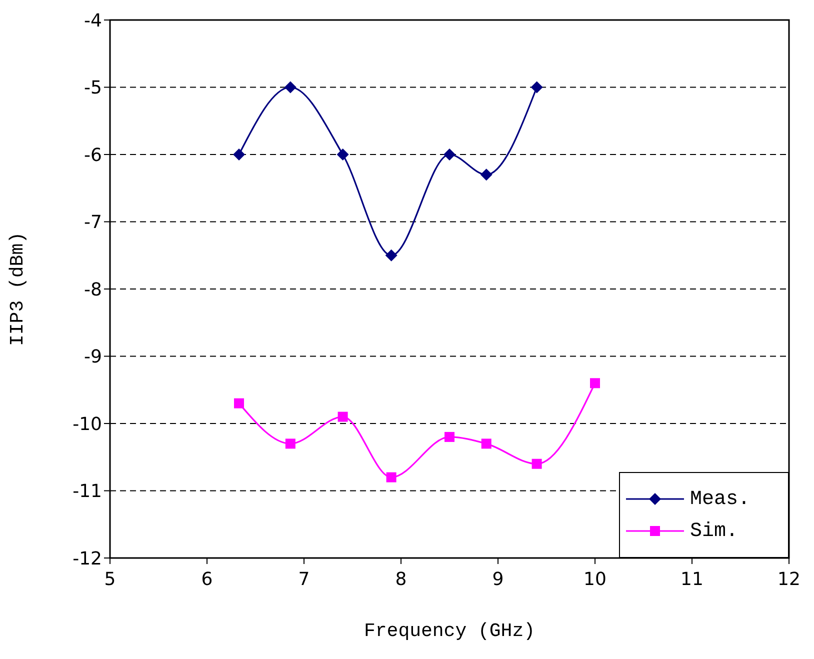 Image resolution: width=814 pixels, height=659 pixels. Describe the element at coordinates (93, 155) in the screenshot. I see `y-tick-label: -6` at that location.